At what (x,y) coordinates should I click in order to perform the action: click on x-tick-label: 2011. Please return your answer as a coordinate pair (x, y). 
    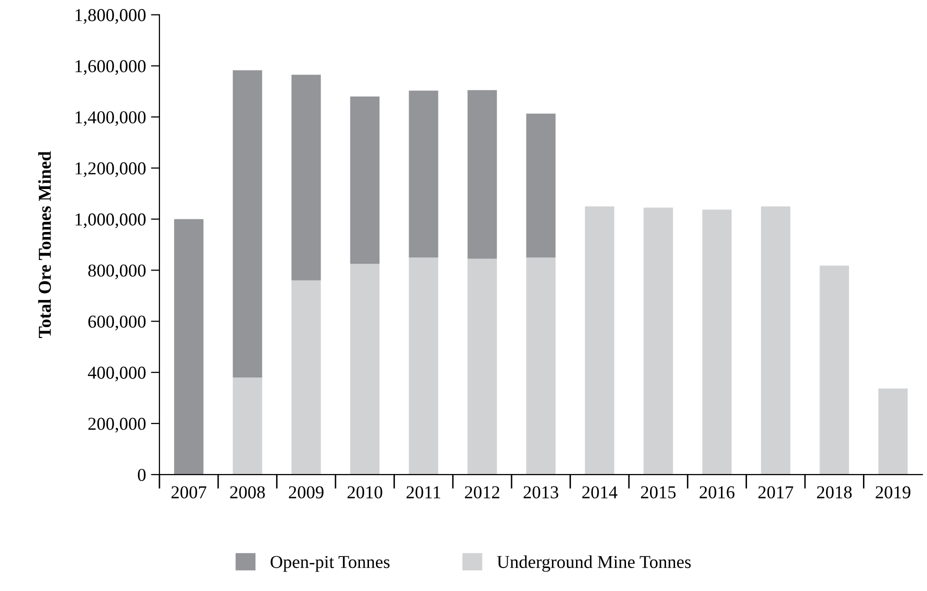
    Looking at the image, I should click on (423, 492).